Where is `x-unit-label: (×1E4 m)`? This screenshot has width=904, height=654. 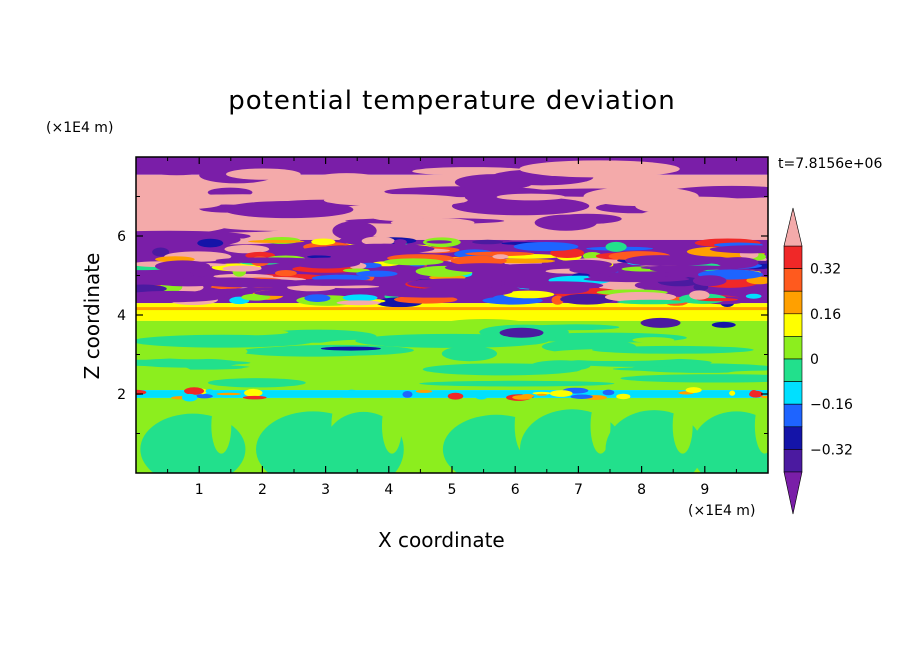 x-unit-label: (×1E4 m) is located at coordinates (722, 511).